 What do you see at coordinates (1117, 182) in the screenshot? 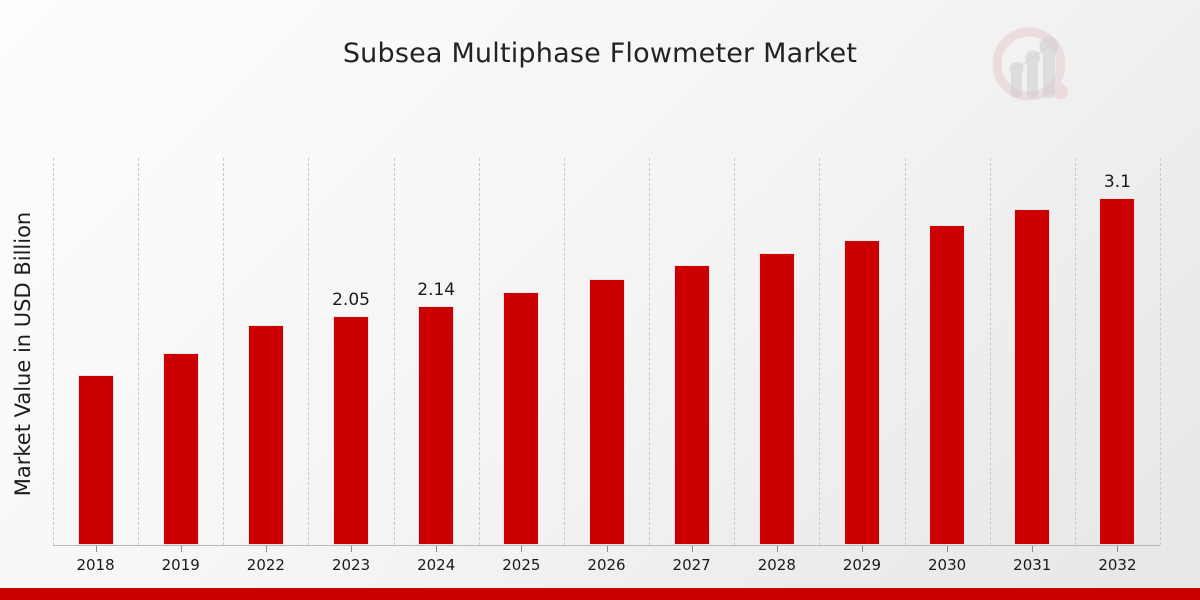
I see `bar-value-label-2032: 3.1` at bounding box center [1117, 182].